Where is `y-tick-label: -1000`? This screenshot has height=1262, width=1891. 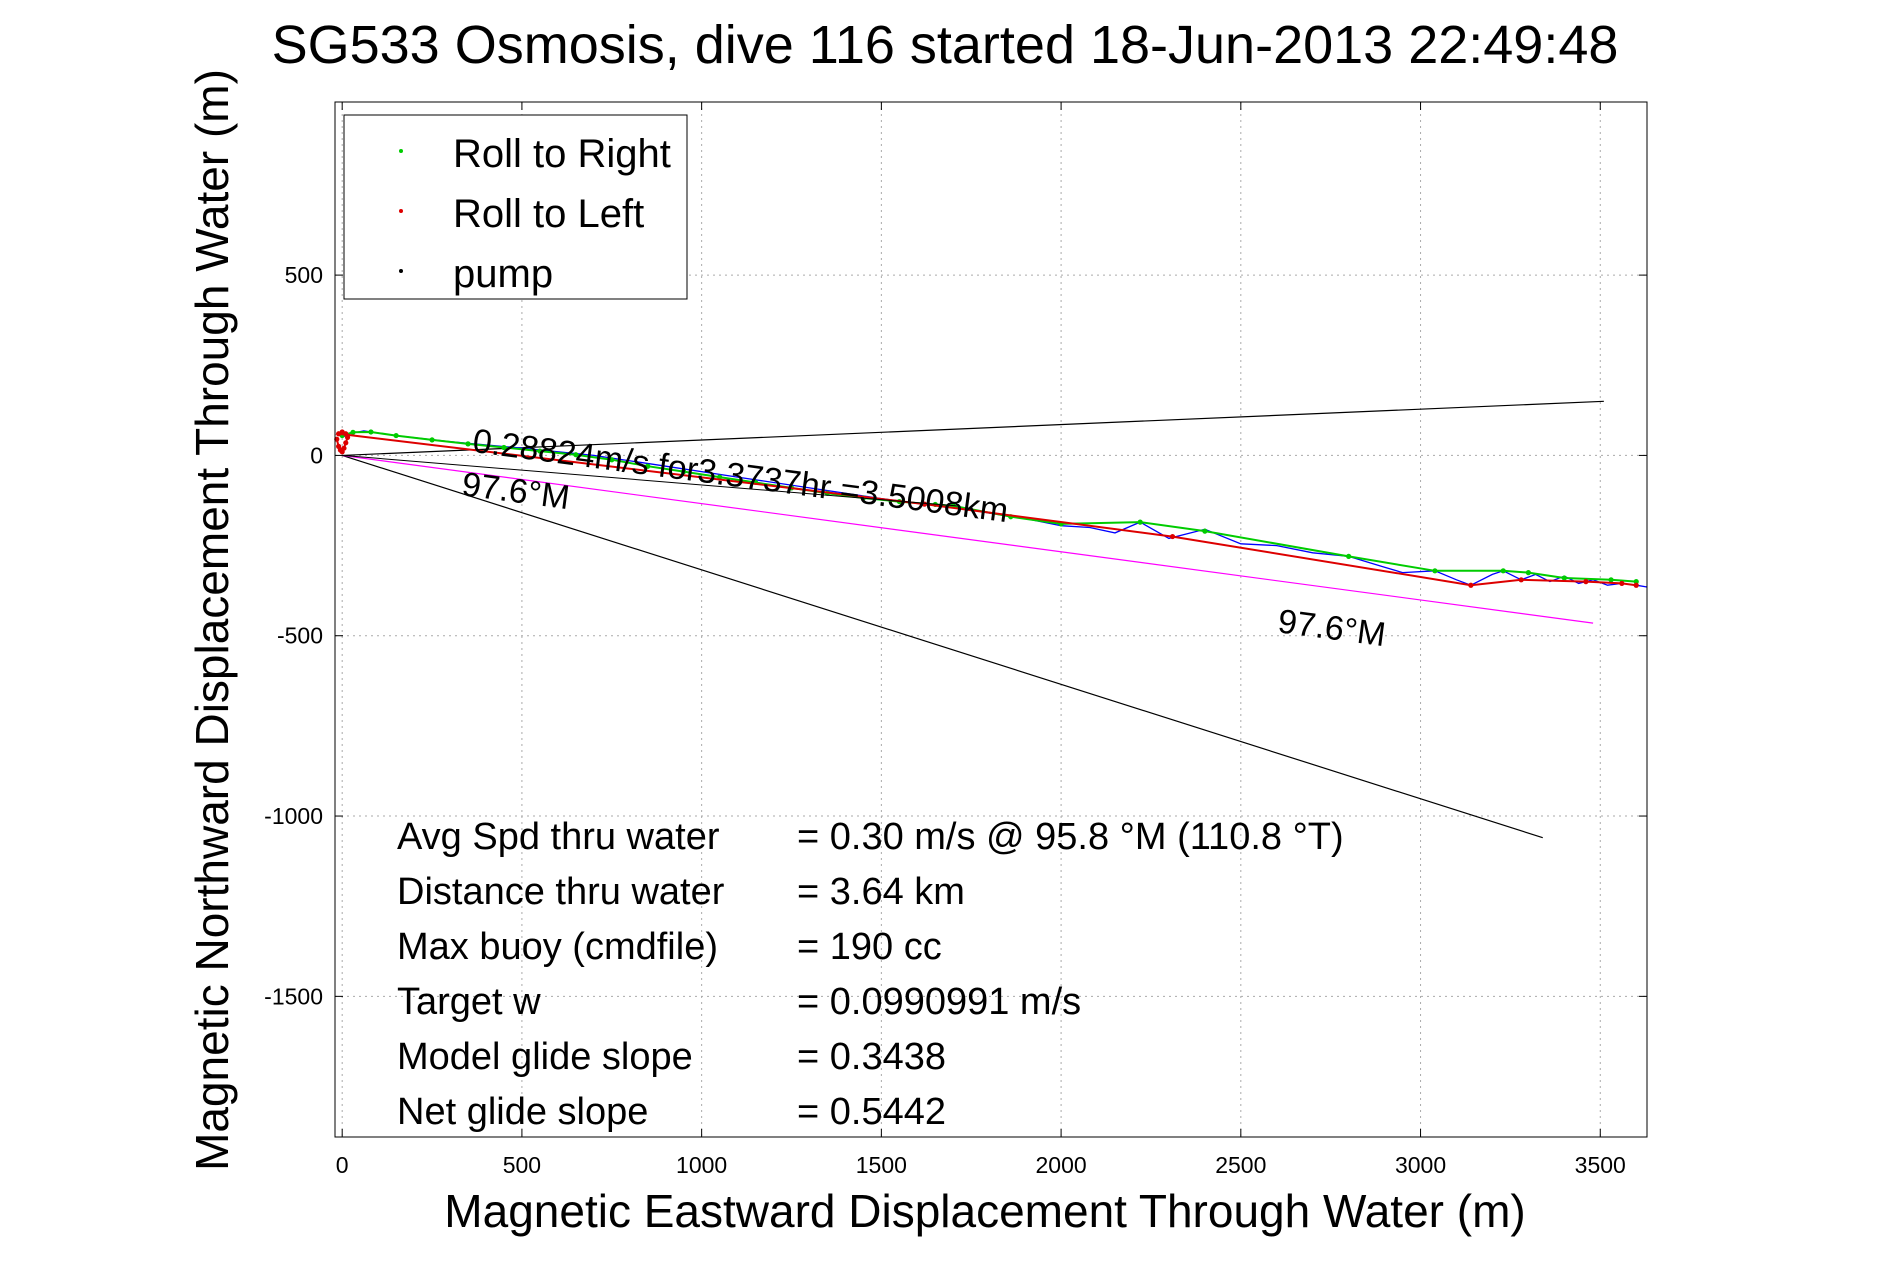 y-tick-label: -1000 is located at coordinates (293, 816).